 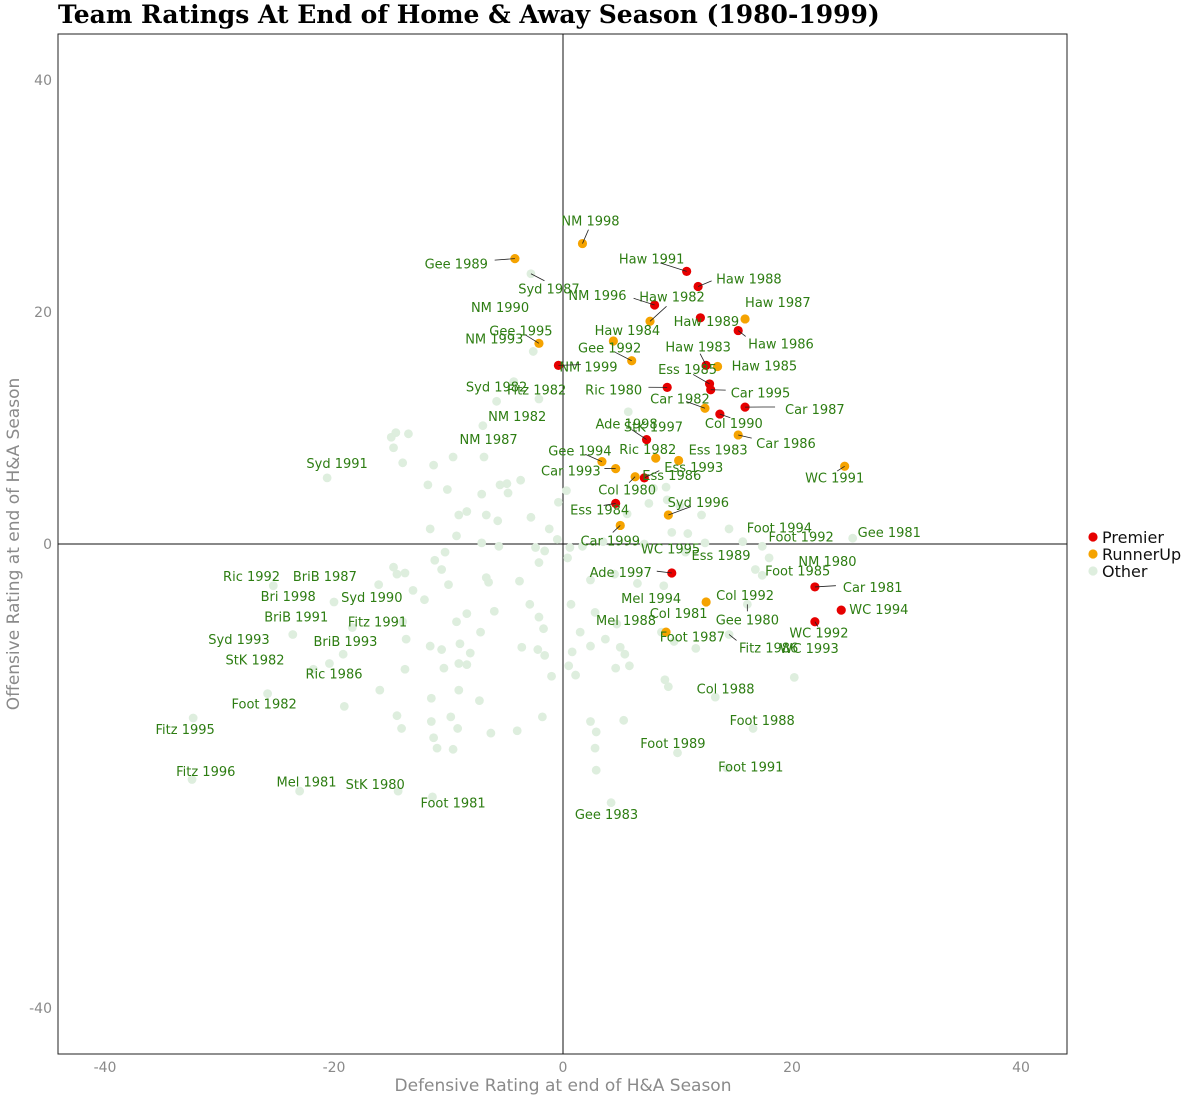 What do you see at coordinates (1133, 537) in the screenshot?
I see `legend-label: Premier` at bounding box center [1133, 537].